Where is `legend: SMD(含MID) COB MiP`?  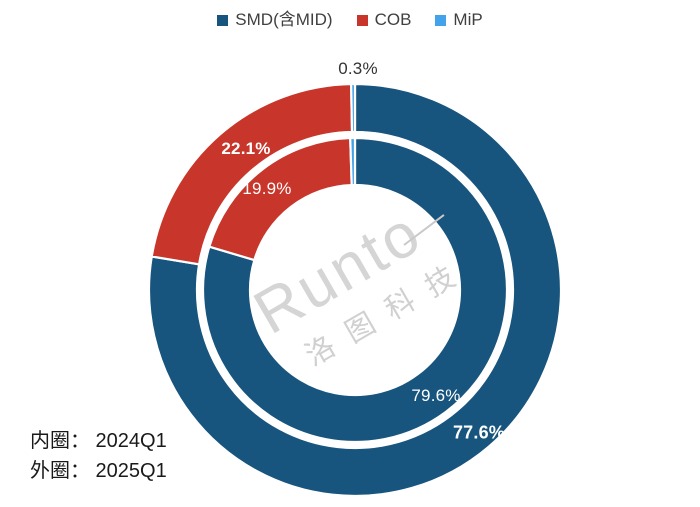 legend: SMD(含MID) COB MiP is located at coordinates (350, 20).